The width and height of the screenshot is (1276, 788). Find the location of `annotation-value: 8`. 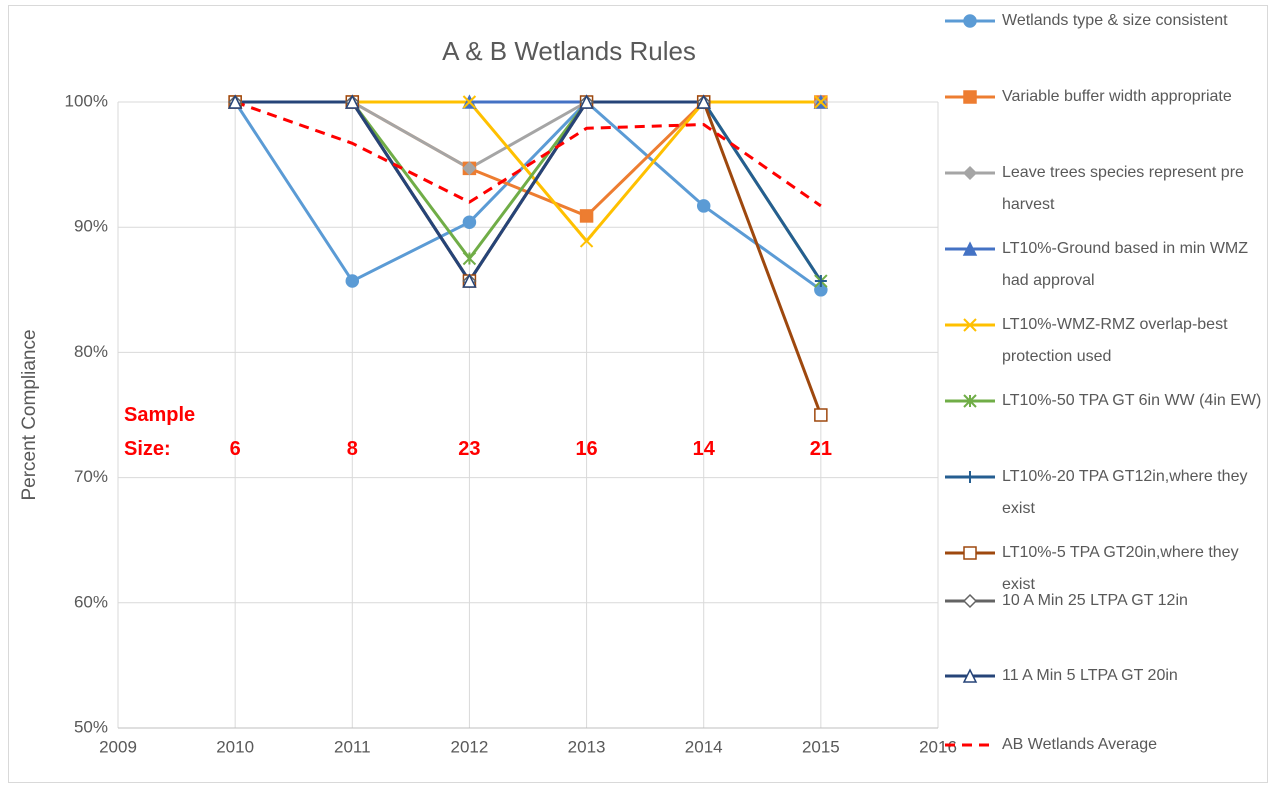

annotation-value: 8 is located at coordinates (352, 449).